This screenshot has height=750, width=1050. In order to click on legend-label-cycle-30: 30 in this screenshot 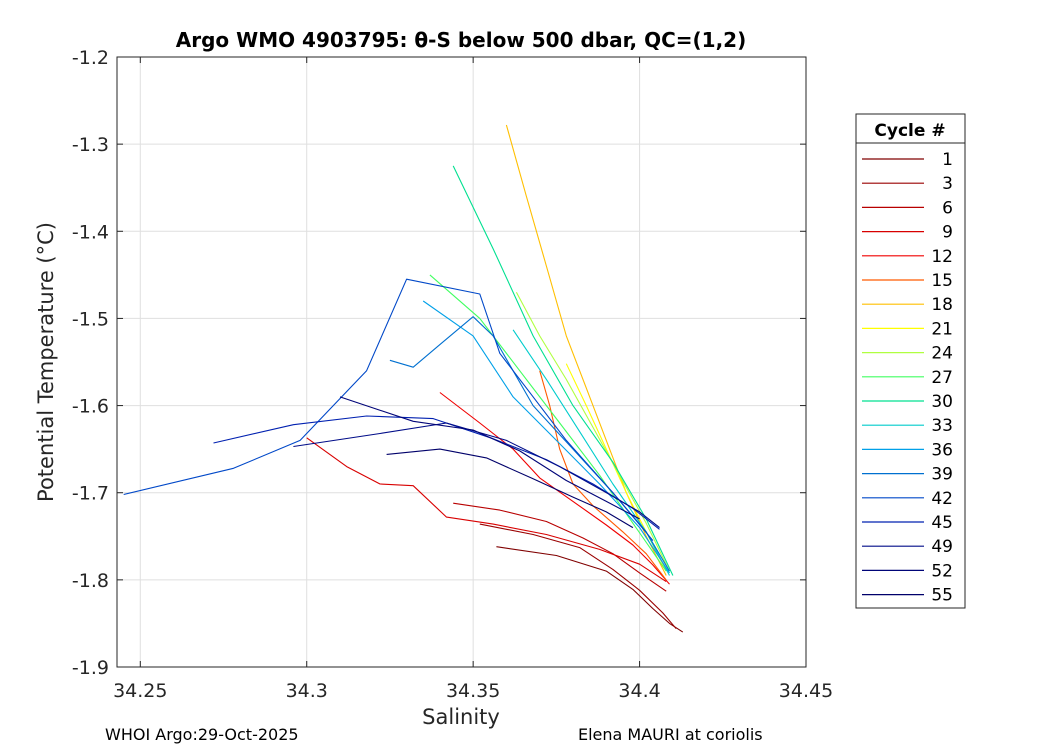, I will do `click(942, 402)`.